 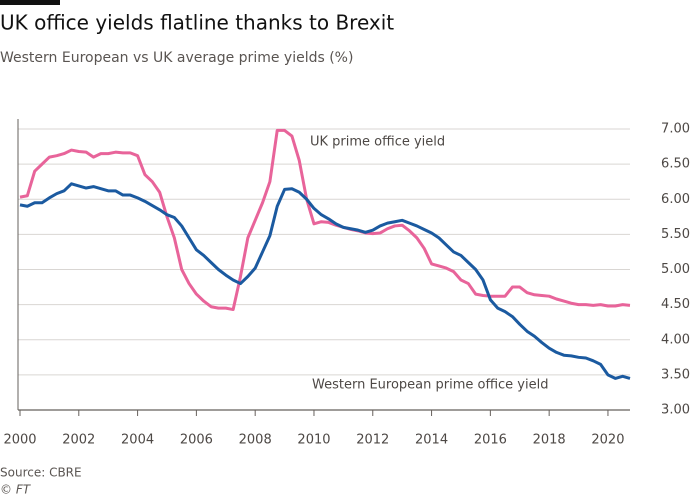 What do you see at coordinates (19, 440) in the screenshot?
I see `x-tick-label: 2000` at bounding box center [19, 440].